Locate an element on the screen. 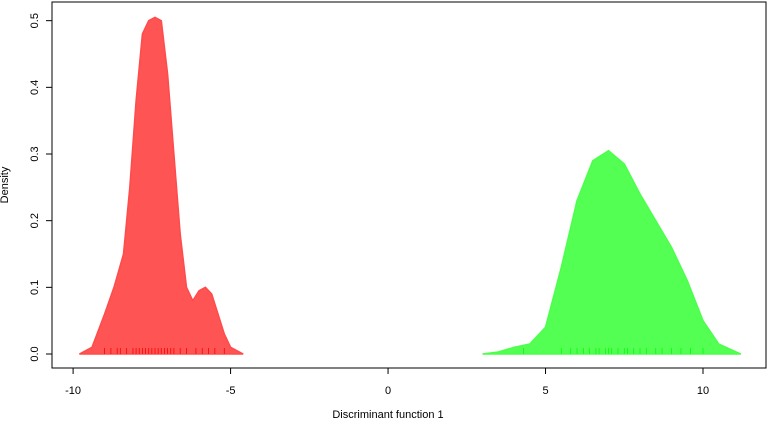 The height and width of the screenshot is (423, 767). x-tick-label: 10 is located at coordinates (703, 391).